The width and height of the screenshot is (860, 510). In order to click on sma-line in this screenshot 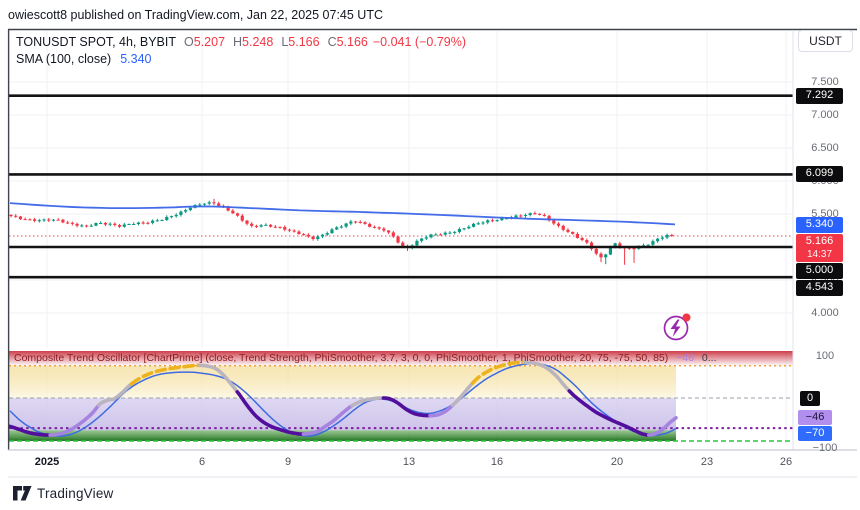, I will do `click(342, 214)`.